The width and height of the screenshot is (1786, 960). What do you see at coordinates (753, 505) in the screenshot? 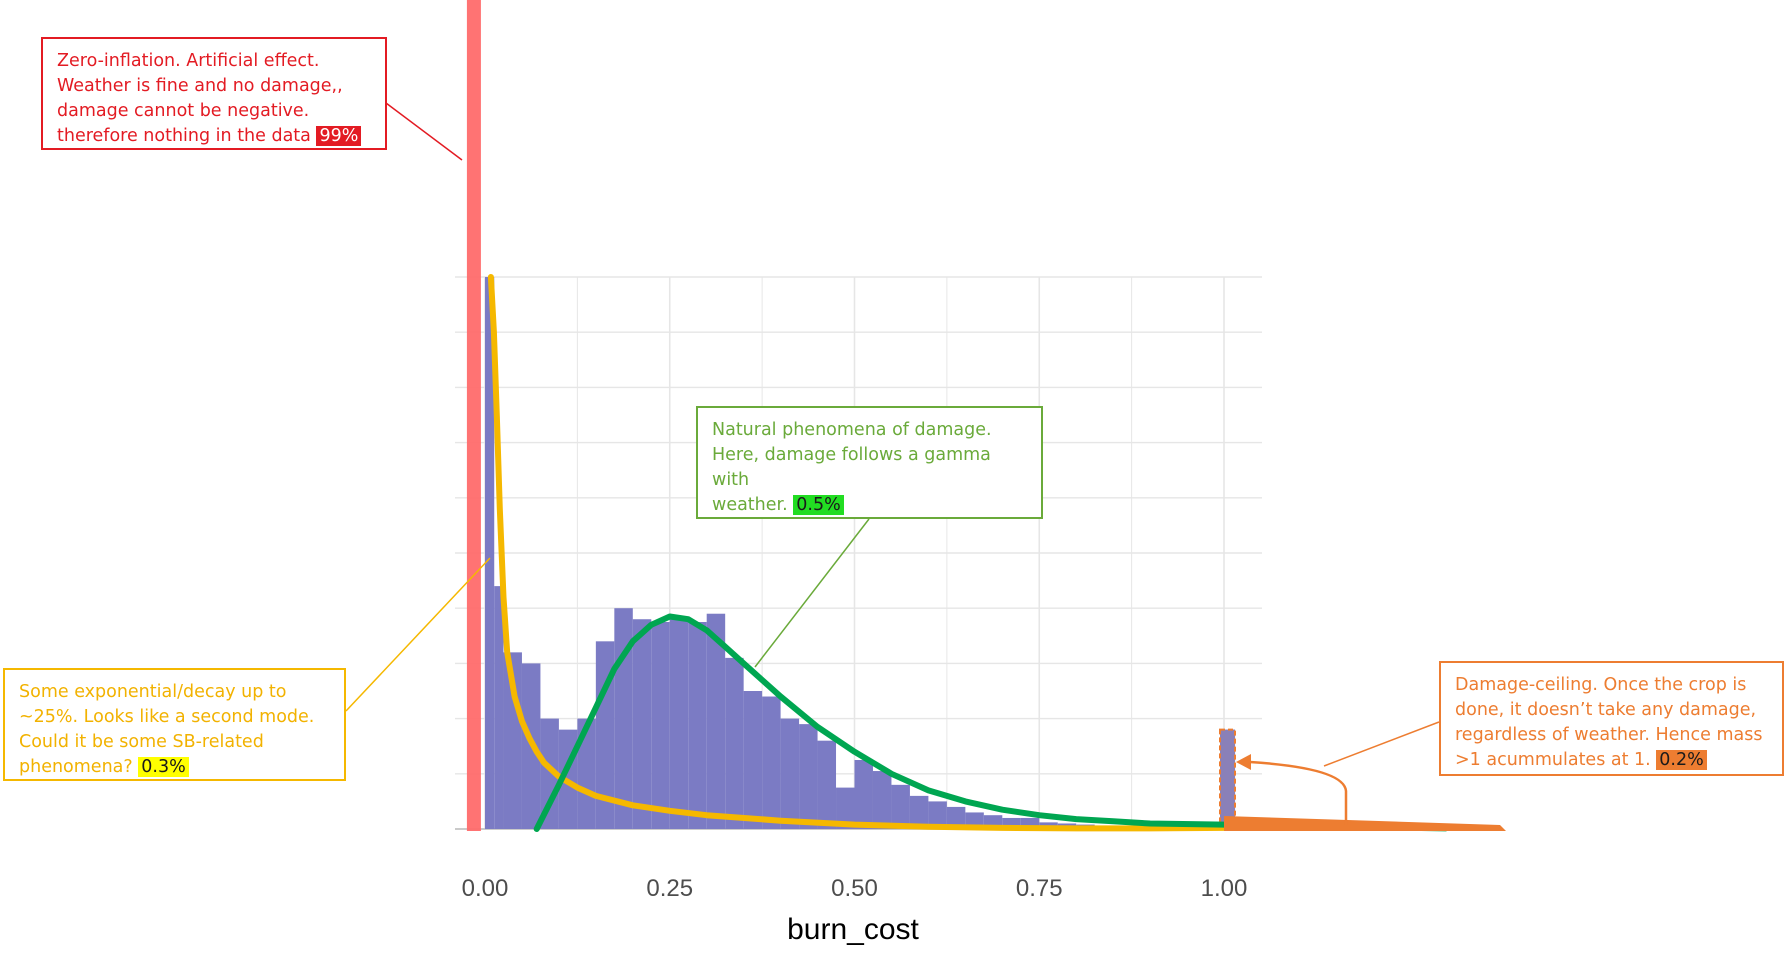
I see `callout-text: weather.` at bounding box center [753, 505].